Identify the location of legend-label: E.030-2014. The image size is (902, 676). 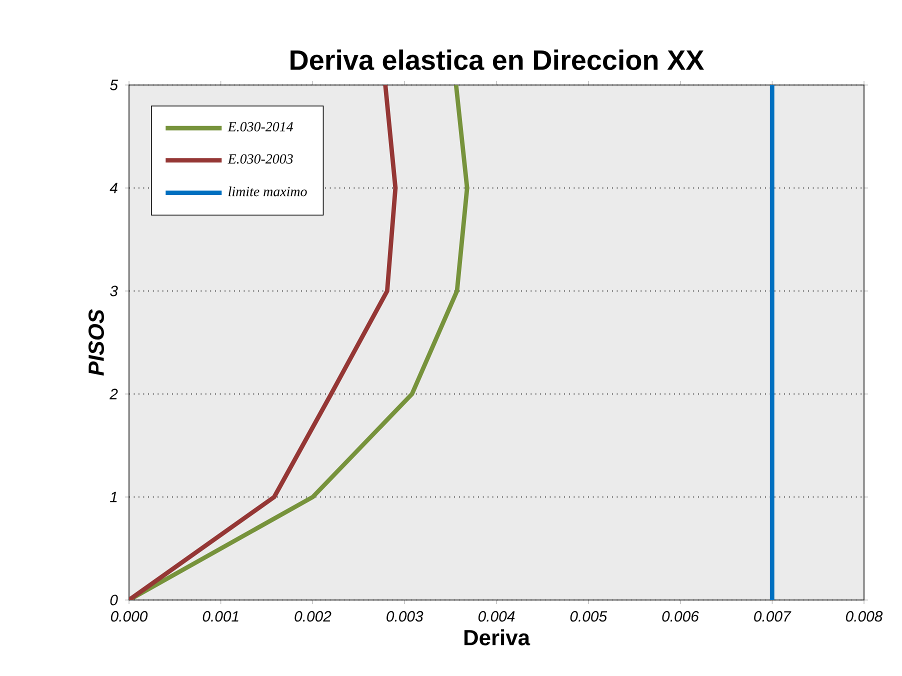
(260, 127).